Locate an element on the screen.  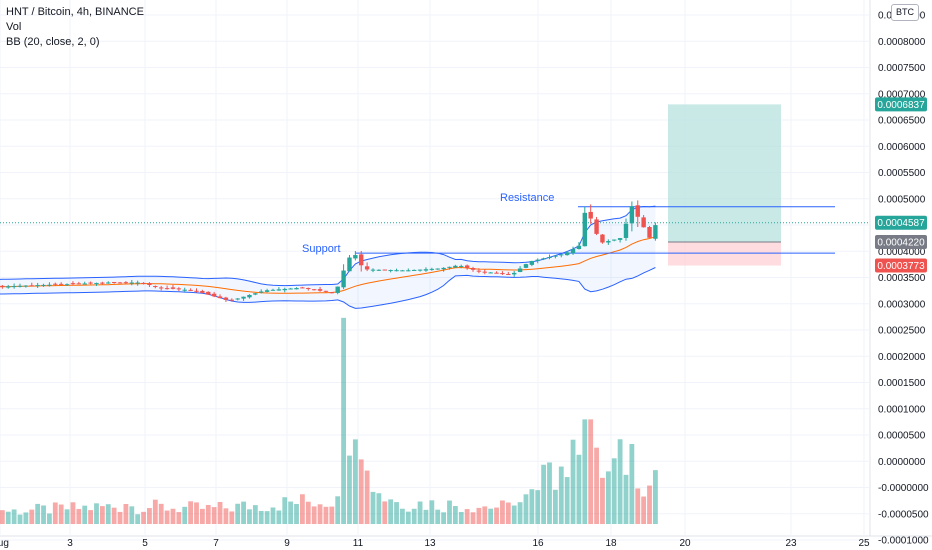
y-tick-label: 0.0001000 is located at coordinates (902, 409).